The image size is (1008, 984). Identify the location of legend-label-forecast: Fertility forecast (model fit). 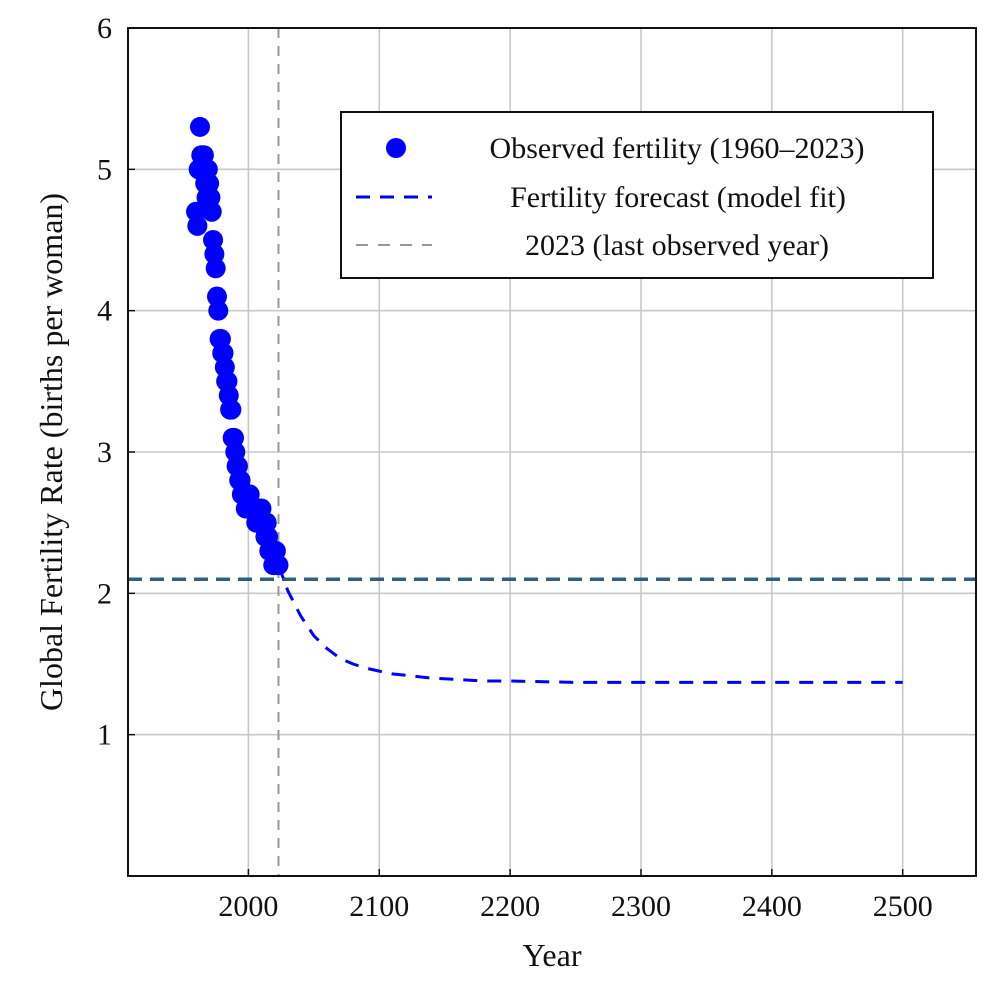
(678, 197).